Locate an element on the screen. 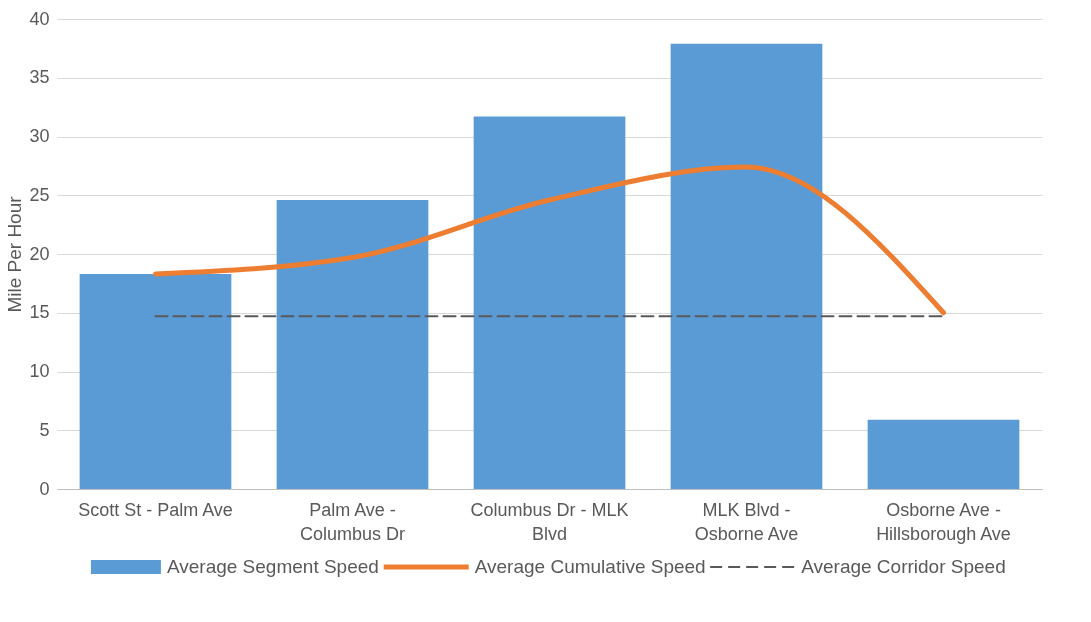 This screenshot has width=1091, height=622. y-tick-label: 25 is located at coordinates (39, 194).